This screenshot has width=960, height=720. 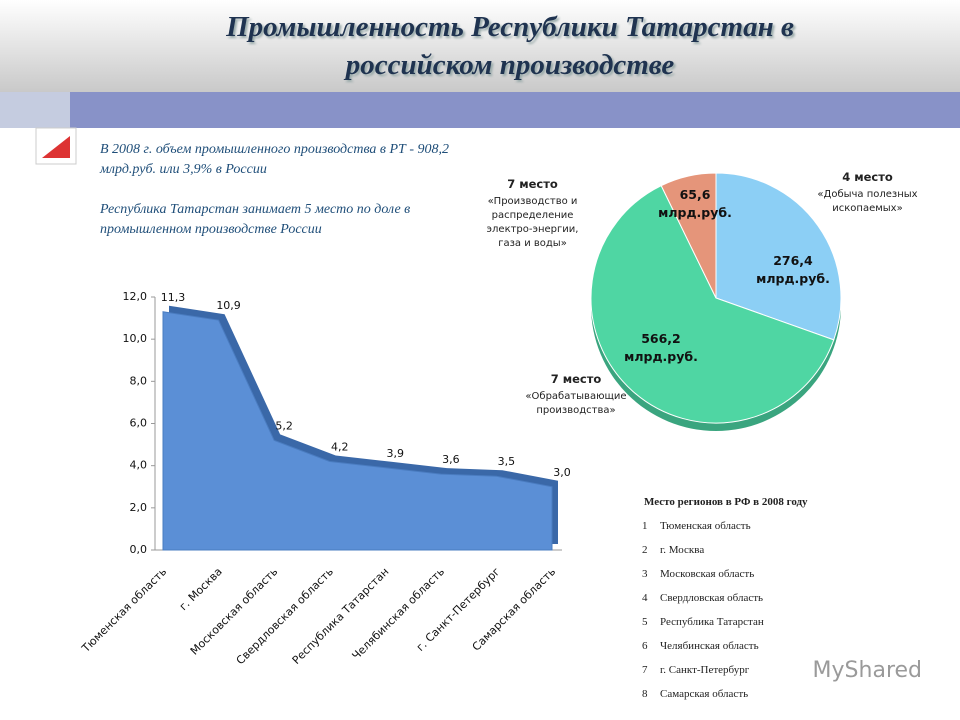 What do you see at coordinates (867, 201) in the screenshot?
I see `slice-label: «Добыча полезных ископаемых»` at bounding box center [867, 201].